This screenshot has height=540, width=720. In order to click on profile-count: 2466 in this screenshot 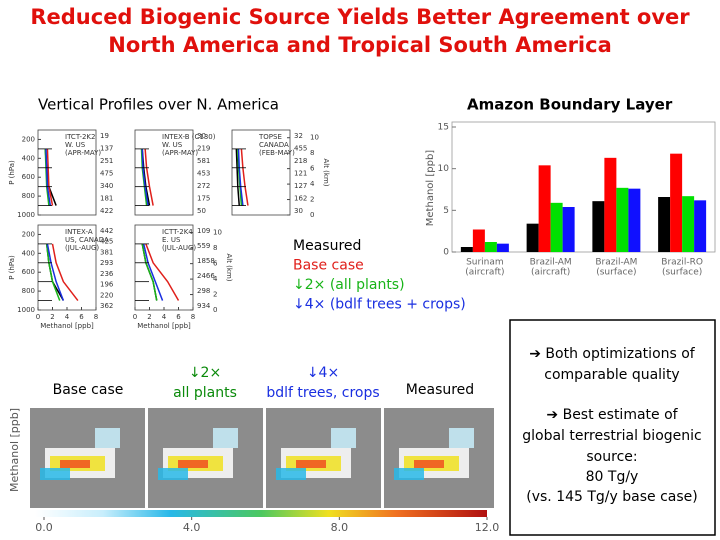, I will do `click(206, 276)`.